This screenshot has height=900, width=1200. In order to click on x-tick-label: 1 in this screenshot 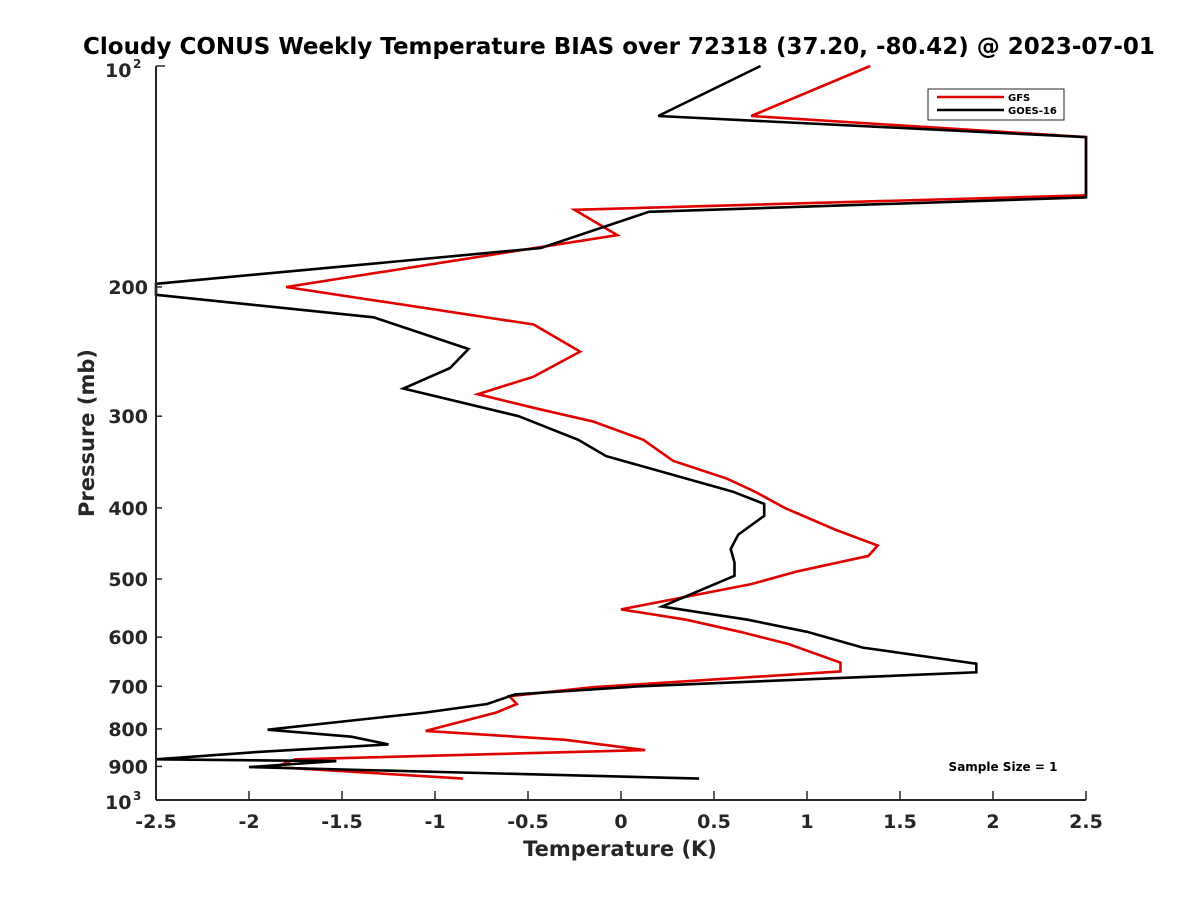, I will do `click(806, 822)`.